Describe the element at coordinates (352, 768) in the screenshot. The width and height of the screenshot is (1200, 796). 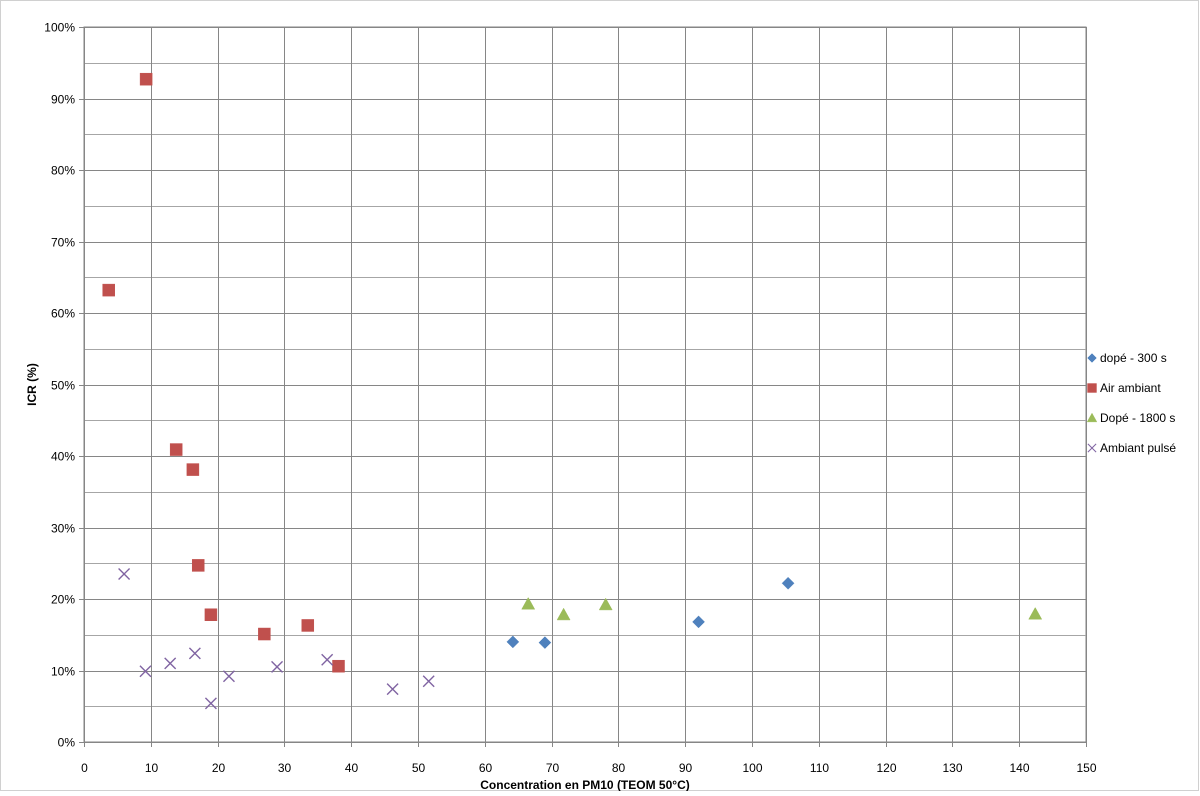
I see `x-tick-label: 40` at that location.